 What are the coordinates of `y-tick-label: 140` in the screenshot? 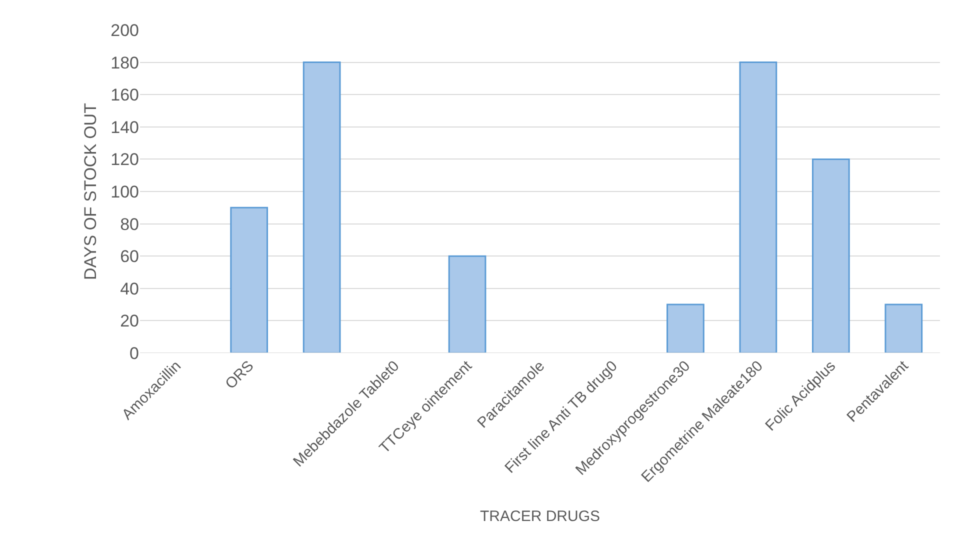 It's located at (124, 127).